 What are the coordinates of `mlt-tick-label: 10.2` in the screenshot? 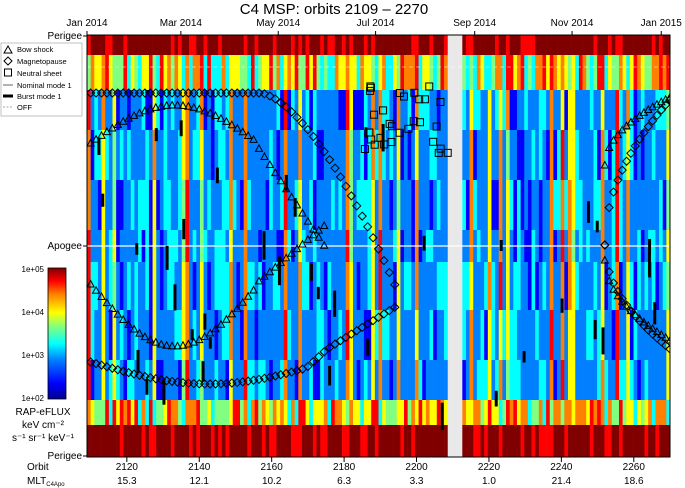 It's located at (272, 481).